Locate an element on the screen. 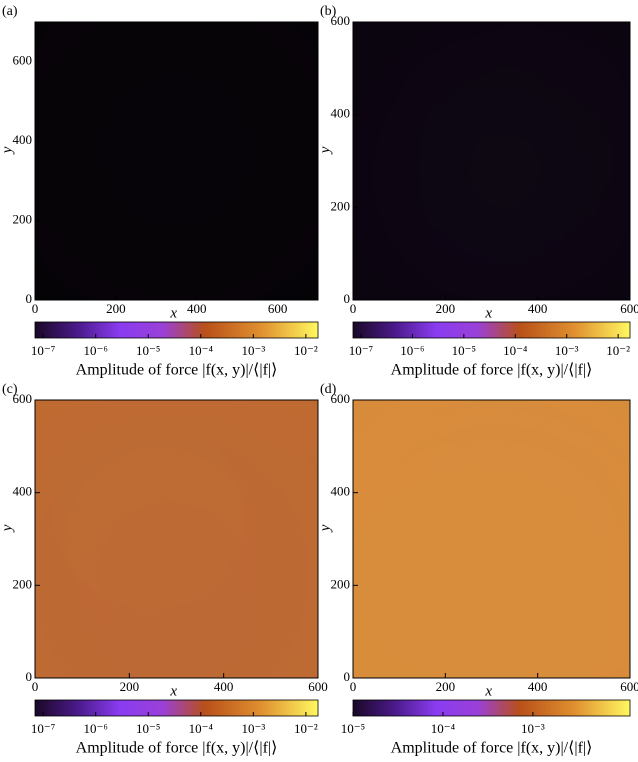  y-tick-label: 400 is located at coordinates (341, 491).